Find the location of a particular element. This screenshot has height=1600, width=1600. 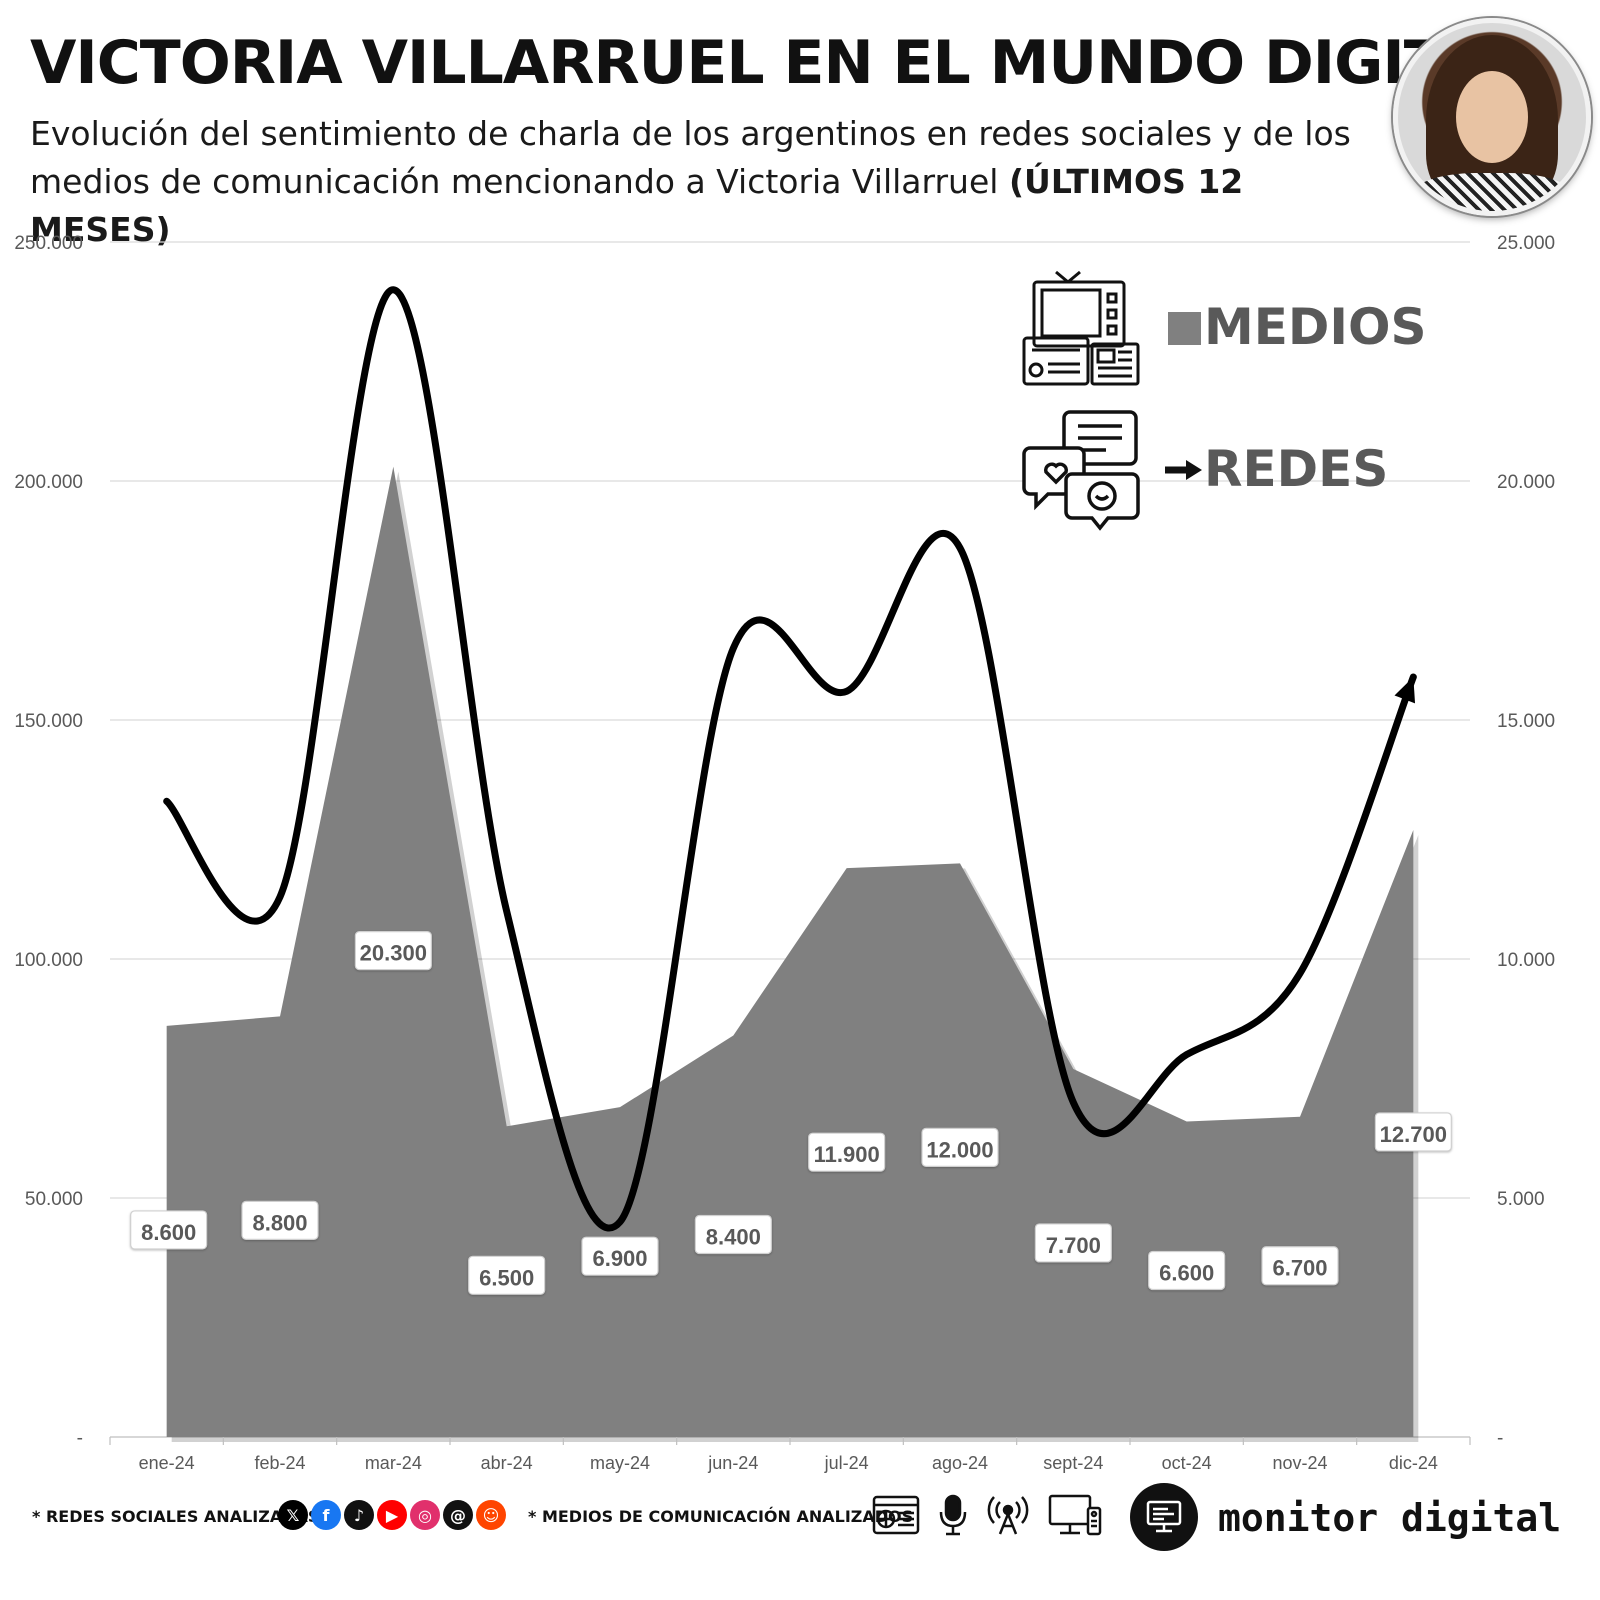

data-label-text: 6.700 is located at coordinates (1299, 1268).